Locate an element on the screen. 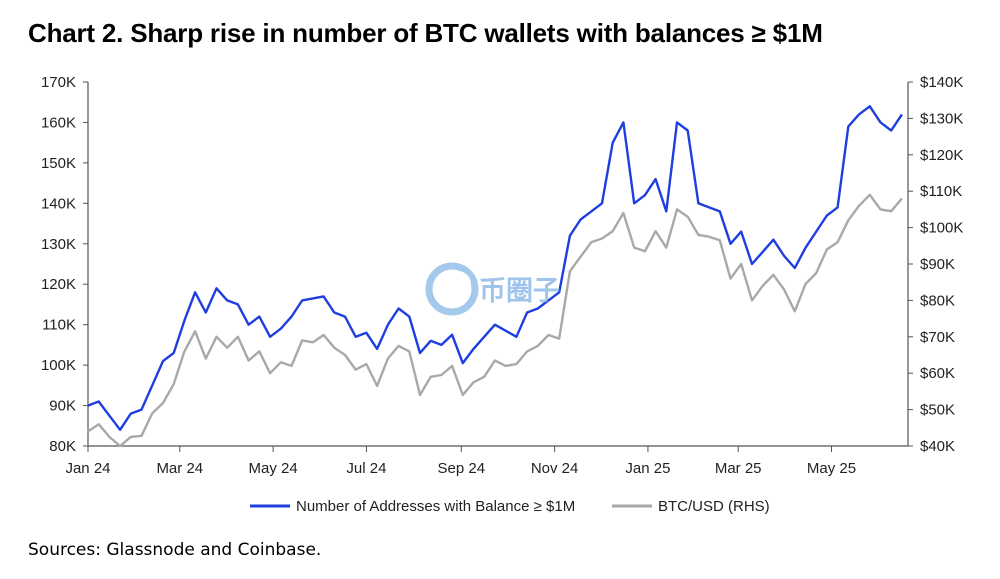 Image resolution: width=1000 pixels, height=579 pixels. x-tick-label: Sep 24 is located at coordinates (462, 468).